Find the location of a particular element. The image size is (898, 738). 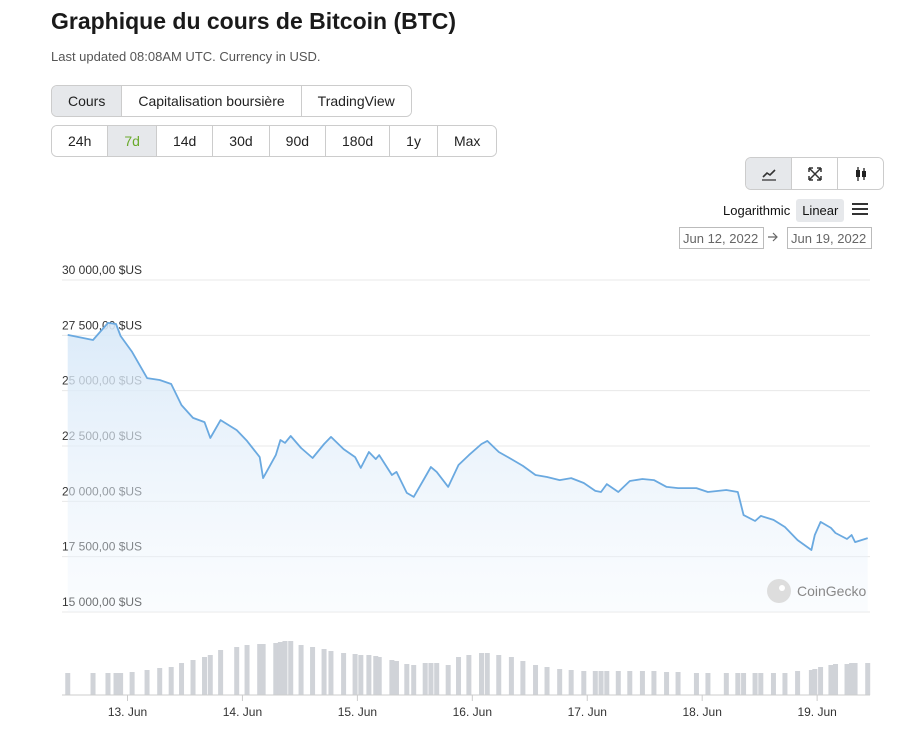

tab-group: Cours Capitalisation boursière TradingView is located at coordinates (231, 101).